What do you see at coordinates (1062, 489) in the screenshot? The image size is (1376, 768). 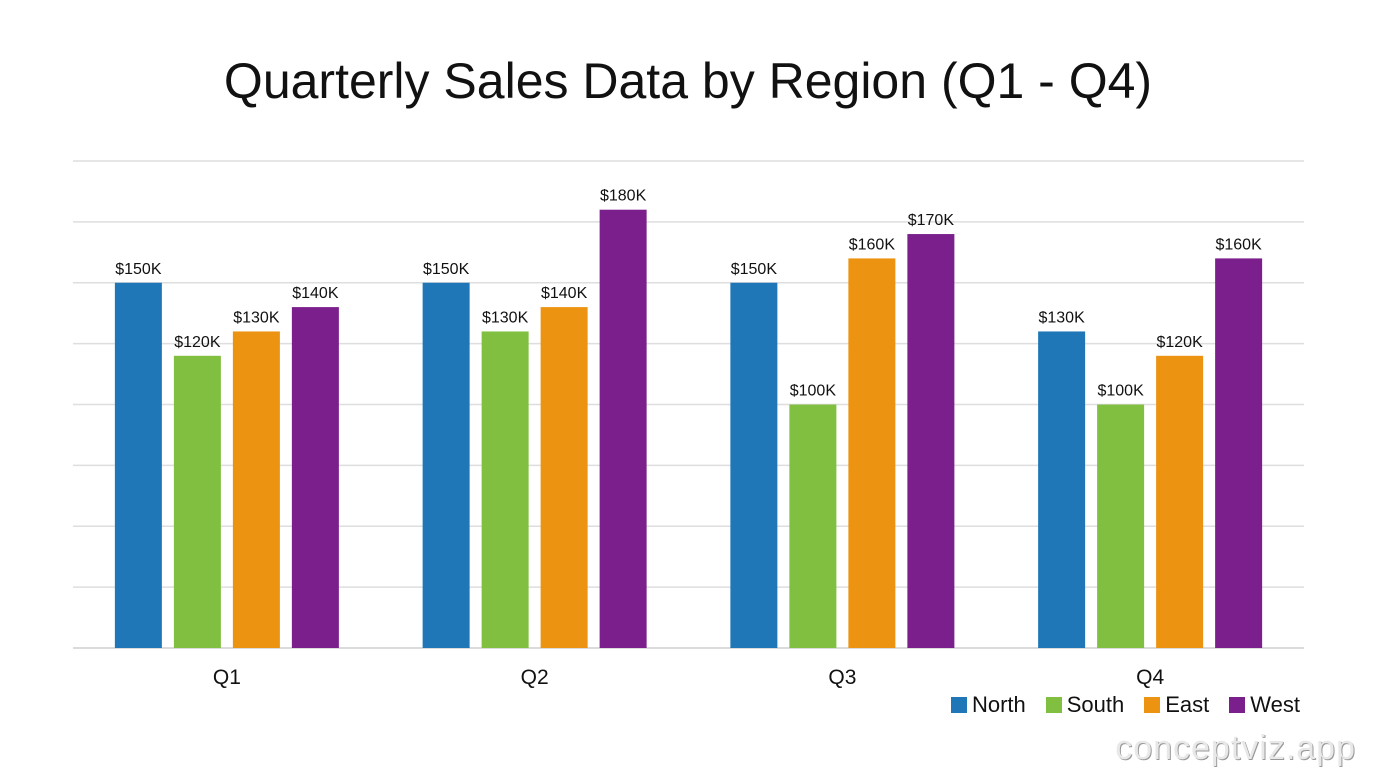 I see `bar-north-q4` at bounding box center [1062, 489].